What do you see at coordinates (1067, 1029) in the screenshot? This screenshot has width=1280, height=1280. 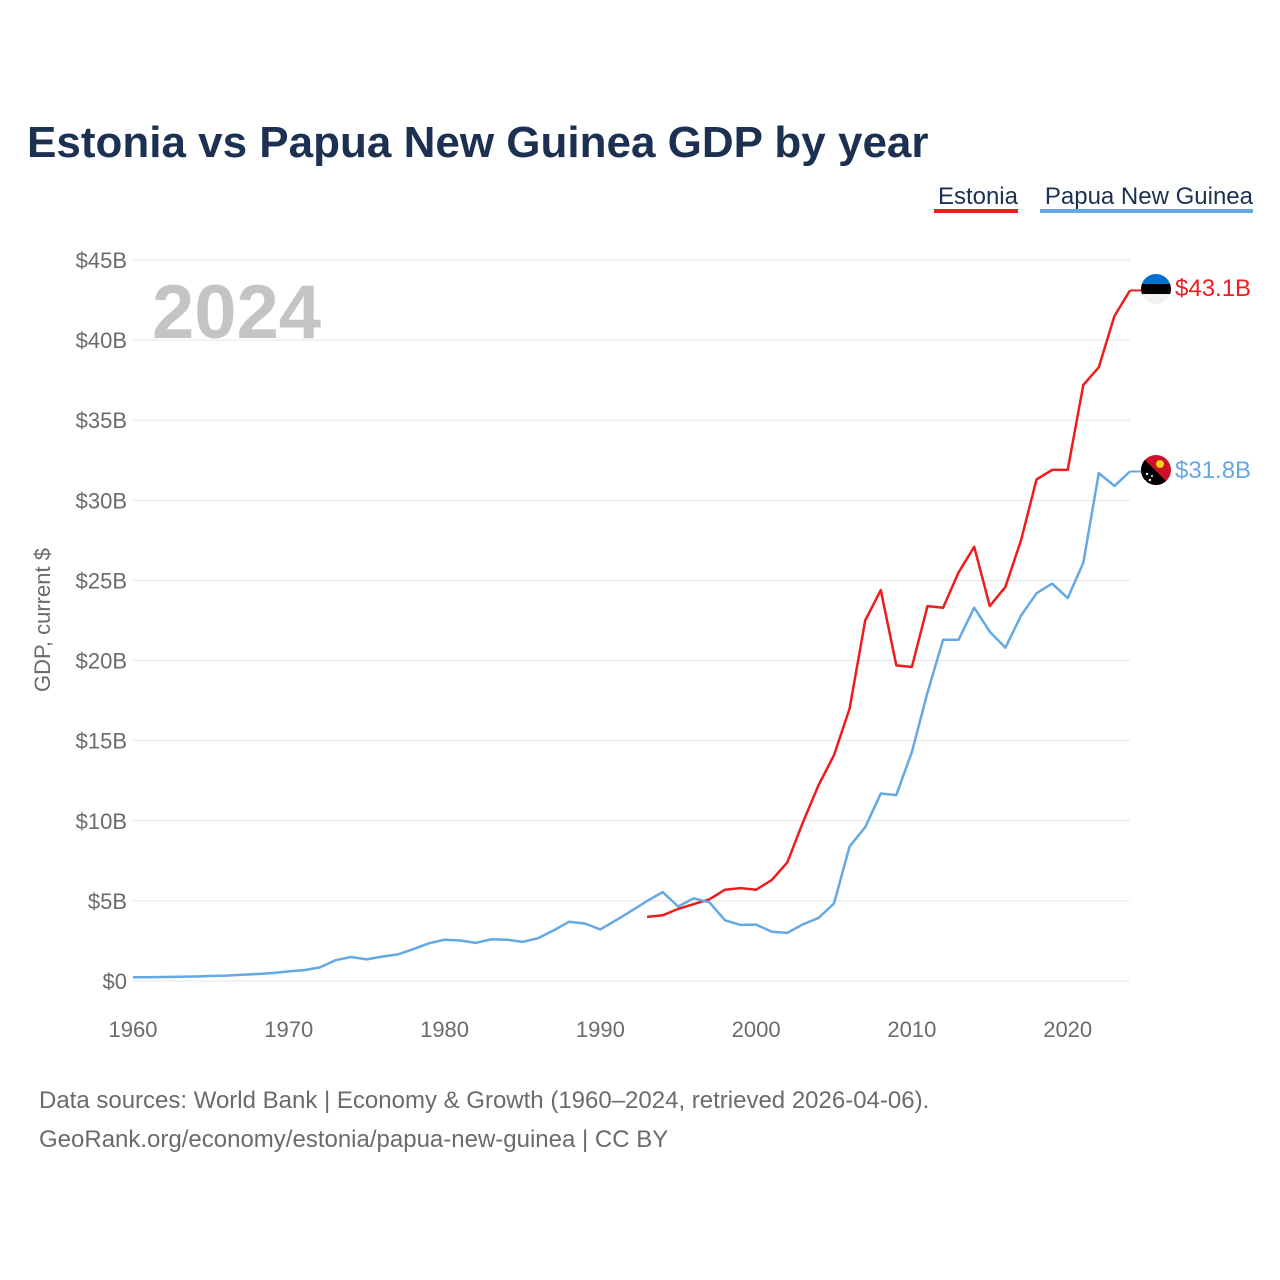 I see `x-tick-label: 2020` at bounding box center [1067, 1029].